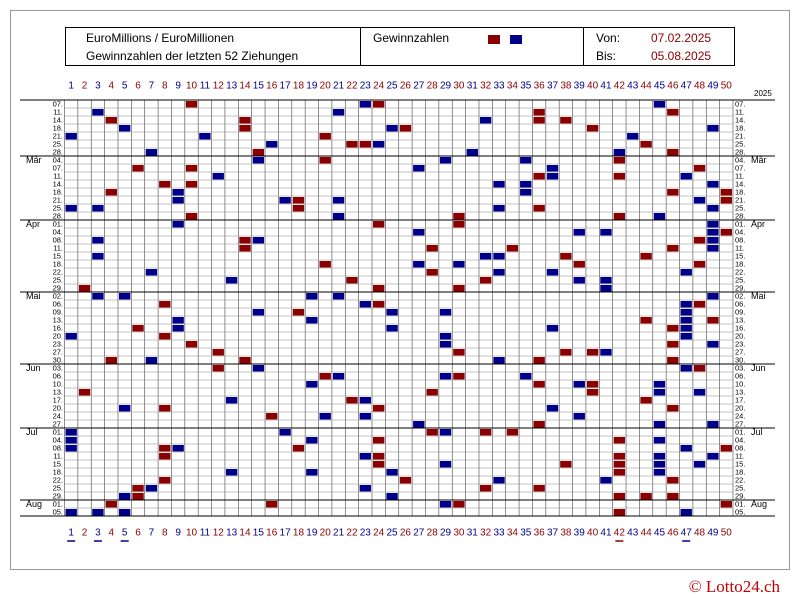 The height and width of the screenshot is (600, 800). Describe the element at coordinates (740, 255) in the screenshot. I see `date-label: 15.` at that location.